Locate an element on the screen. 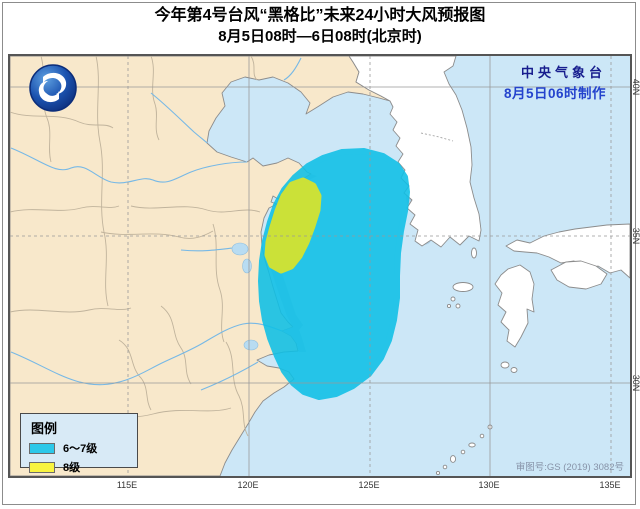  japan-shikoku is located at coordinates (579, 275).